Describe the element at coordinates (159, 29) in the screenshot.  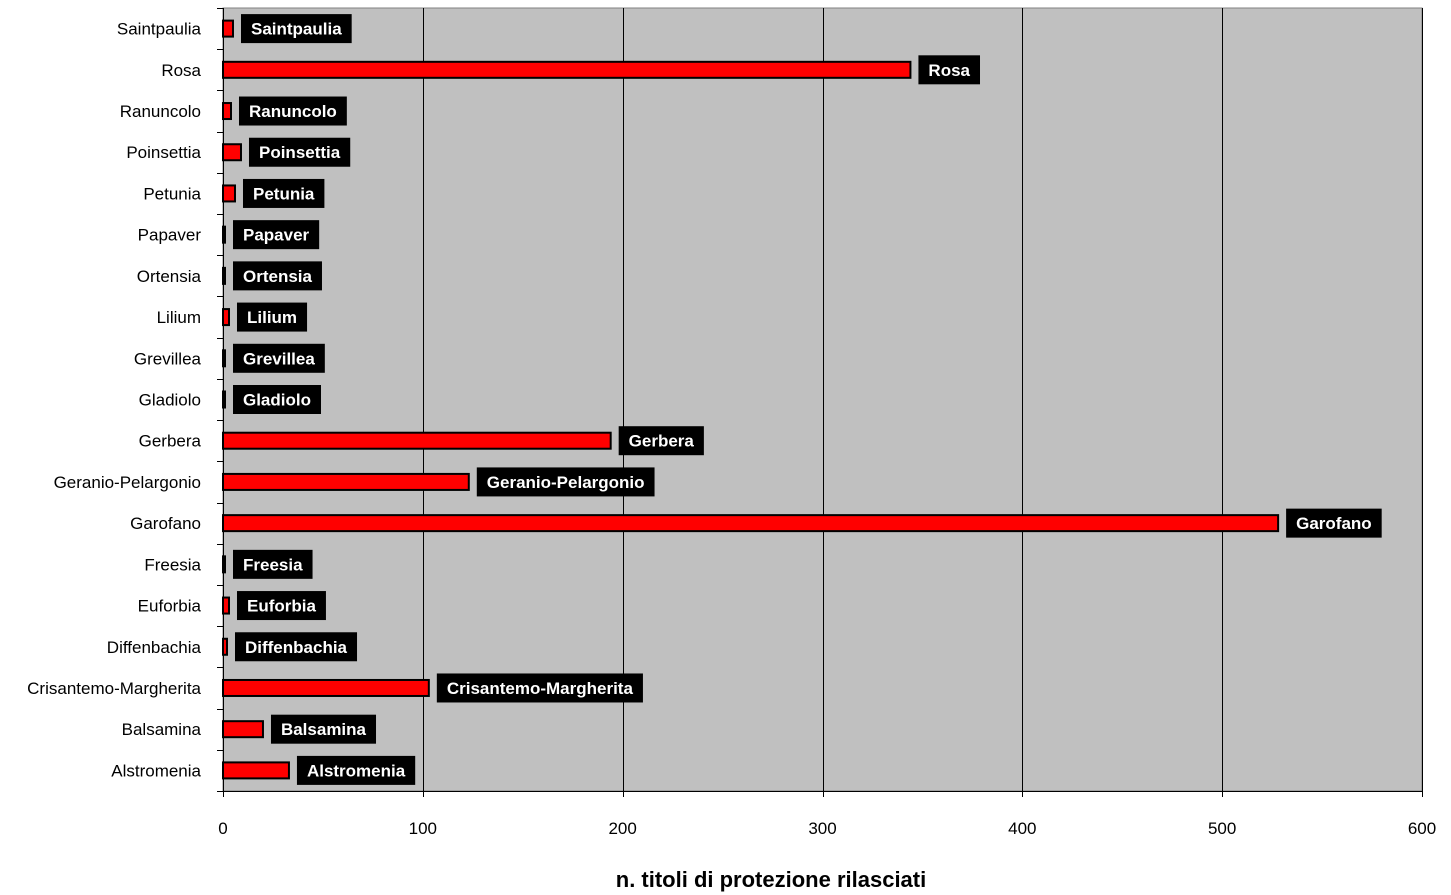
I see `category-label-18: Saintpaulia` at that location.